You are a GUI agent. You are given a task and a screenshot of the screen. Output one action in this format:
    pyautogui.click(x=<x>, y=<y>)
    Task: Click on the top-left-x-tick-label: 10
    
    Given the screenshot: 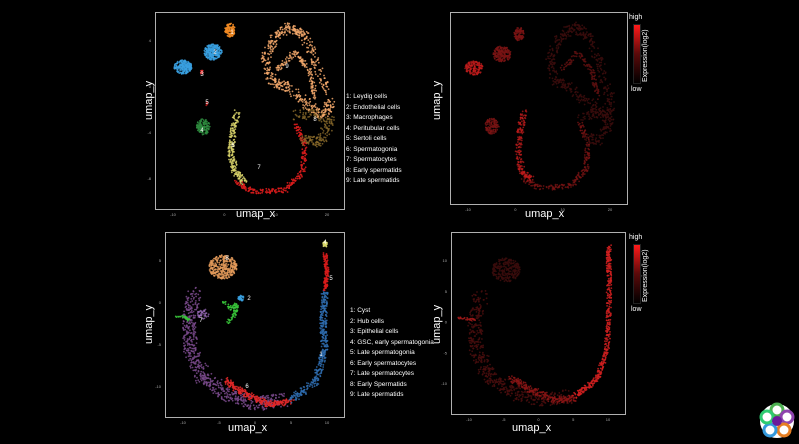 What is the action you would take?
    pyautogui.click(x=275, y=214)
    